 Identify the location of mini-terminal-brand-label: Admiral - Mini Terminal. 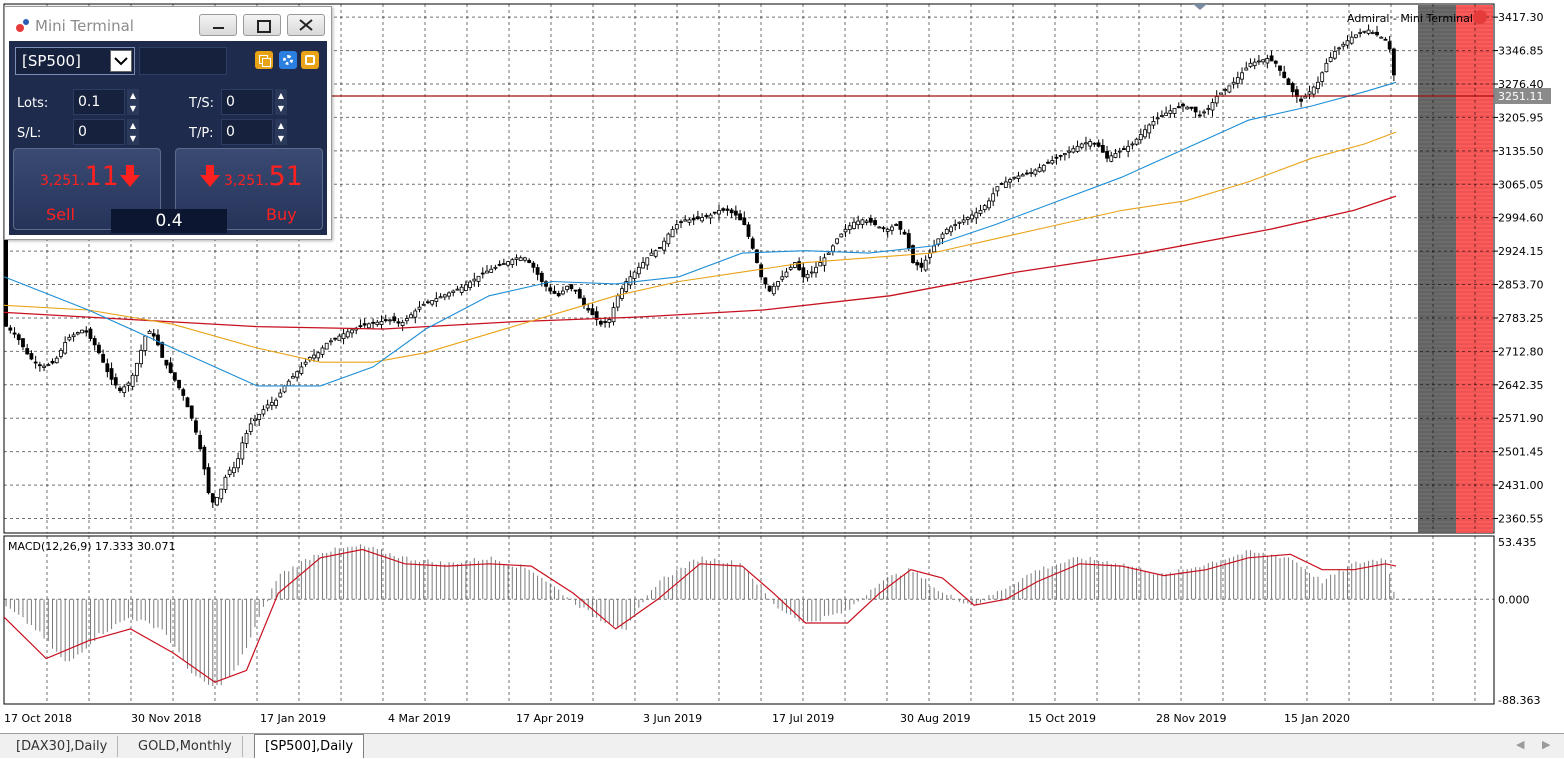
(1410, 18).